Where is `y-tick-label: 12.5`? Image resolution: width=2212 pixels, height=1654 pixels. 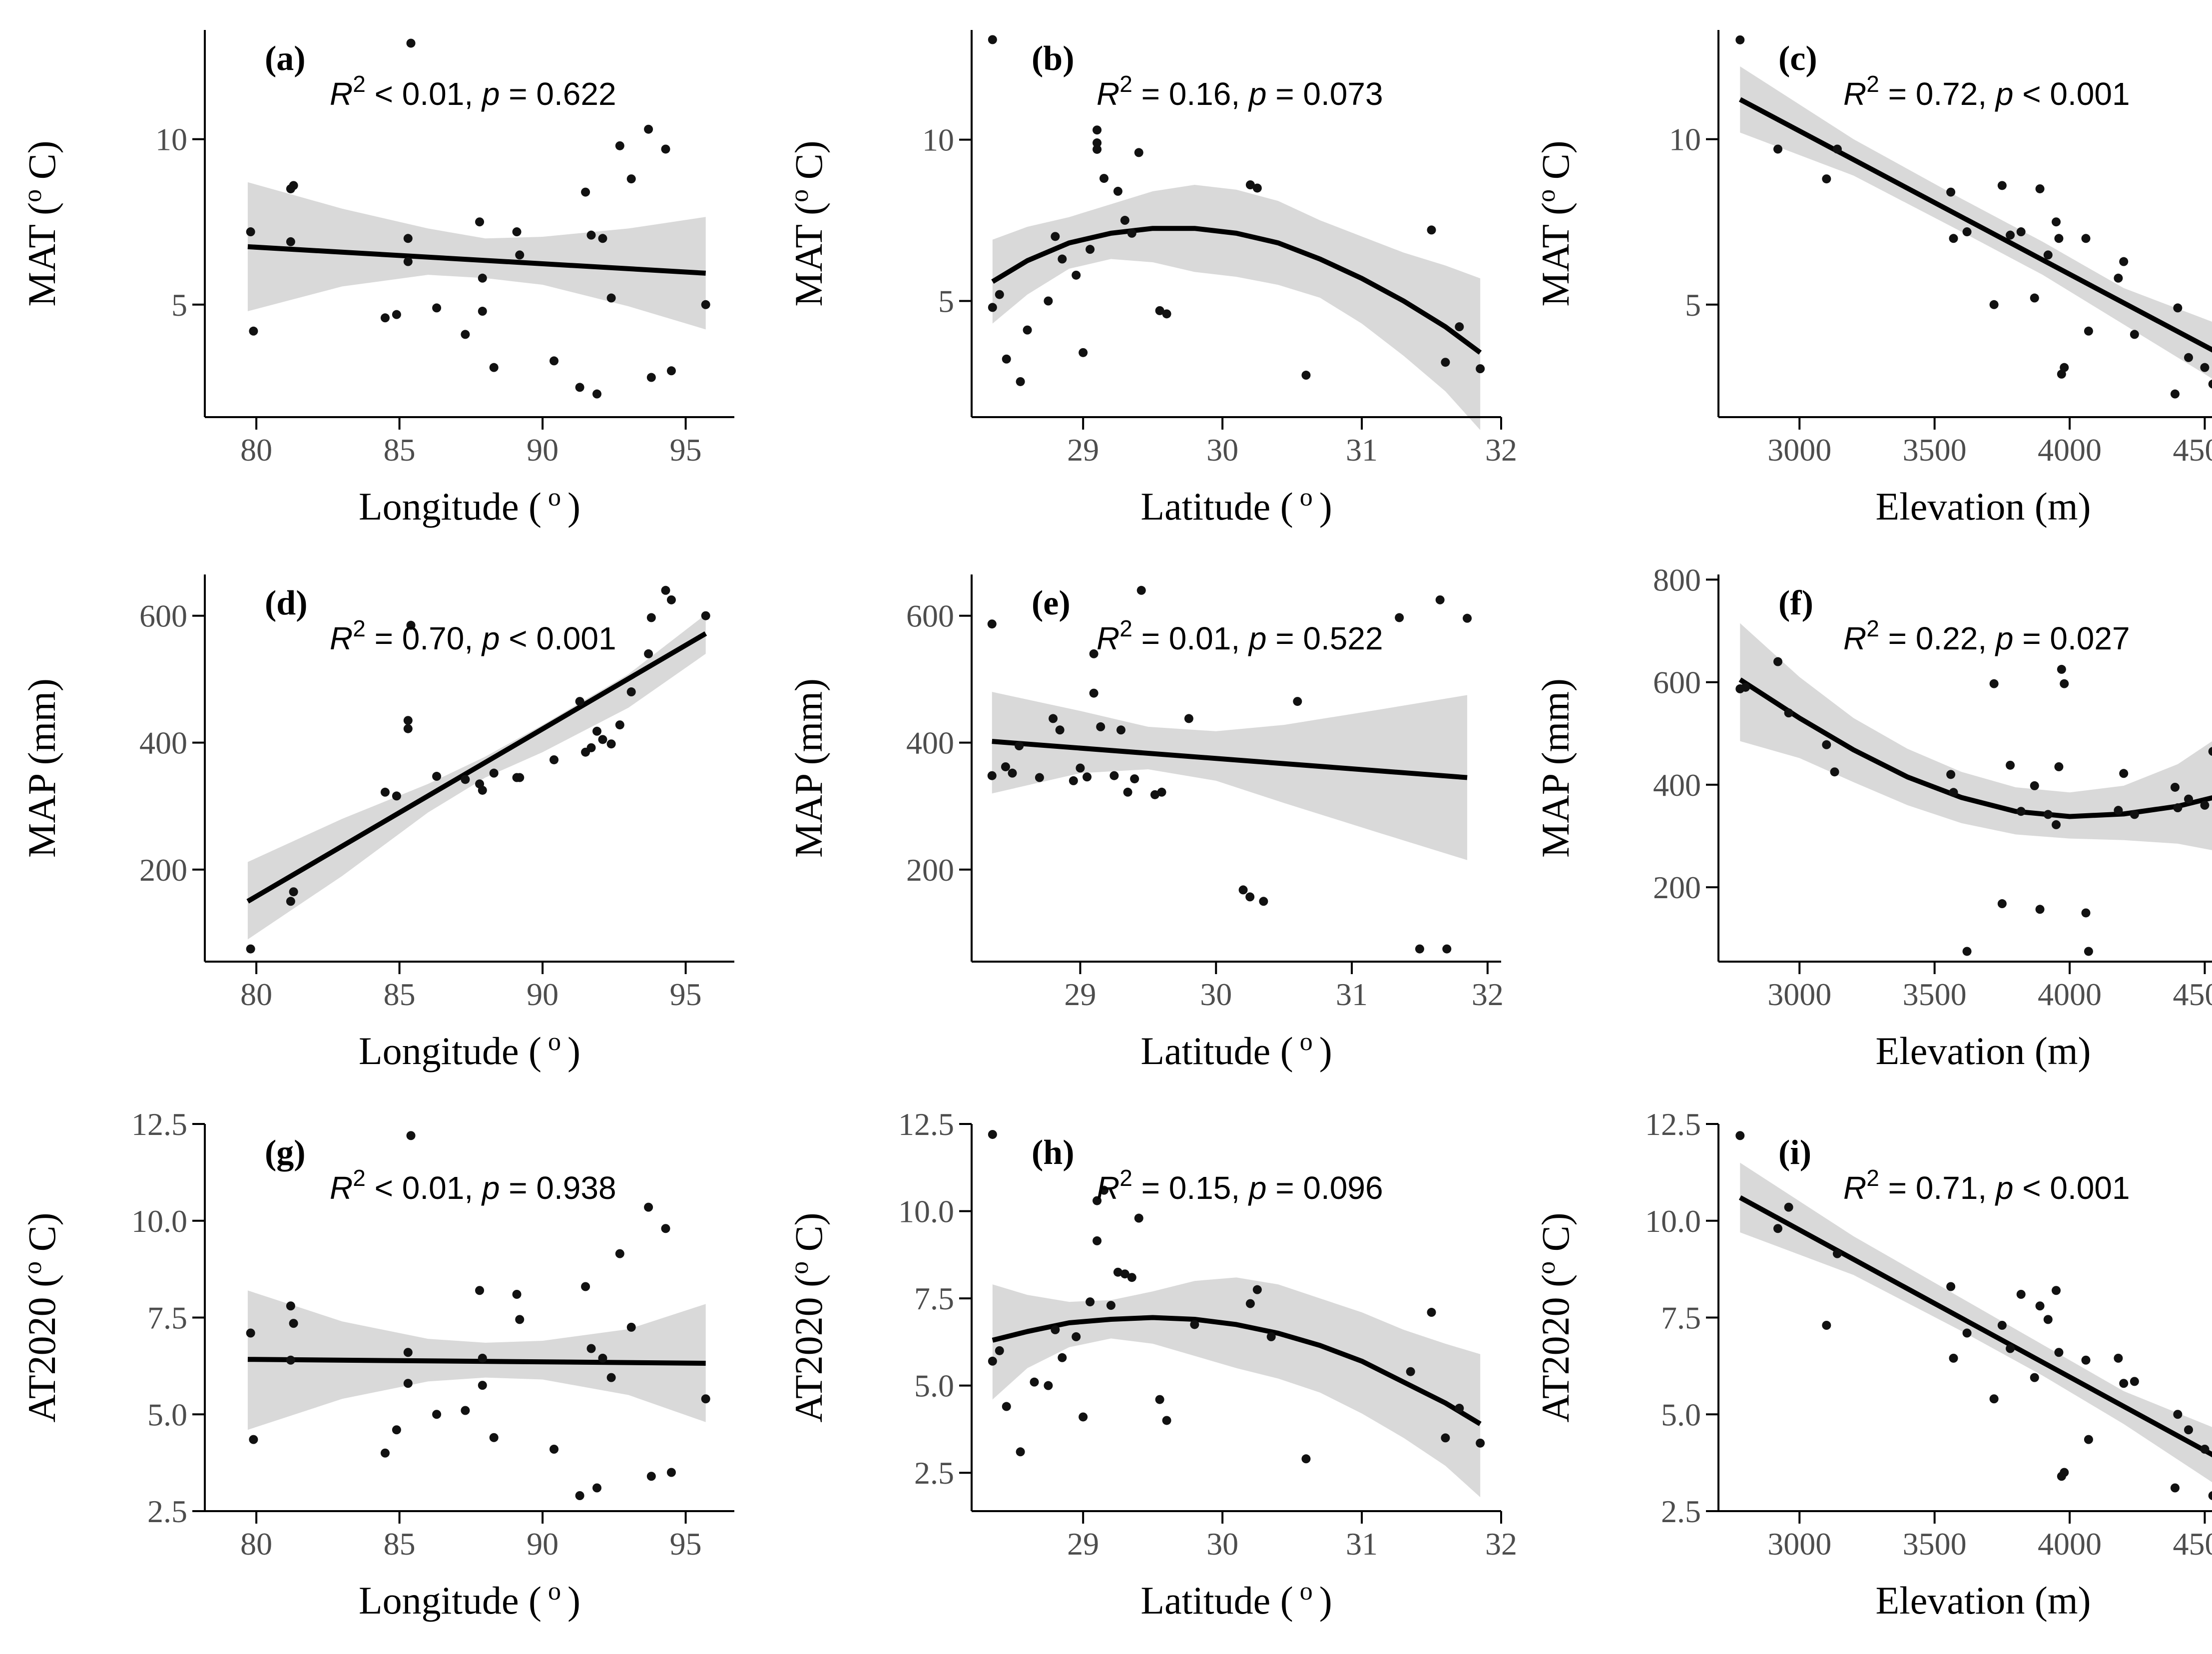
y-tick-label: 12.5 is located at coordinates (926, 1124).